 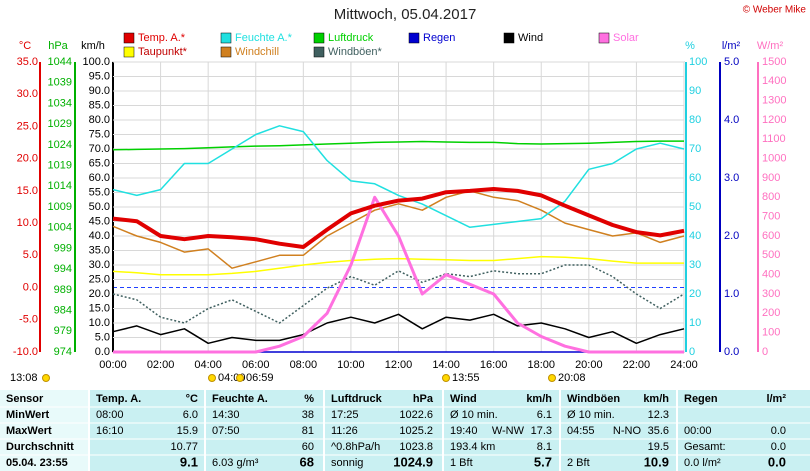 What do you see at coordinates (423, 399) in the screenshot?
I see `table-cell: hPa` at bounding box center [423, 399].